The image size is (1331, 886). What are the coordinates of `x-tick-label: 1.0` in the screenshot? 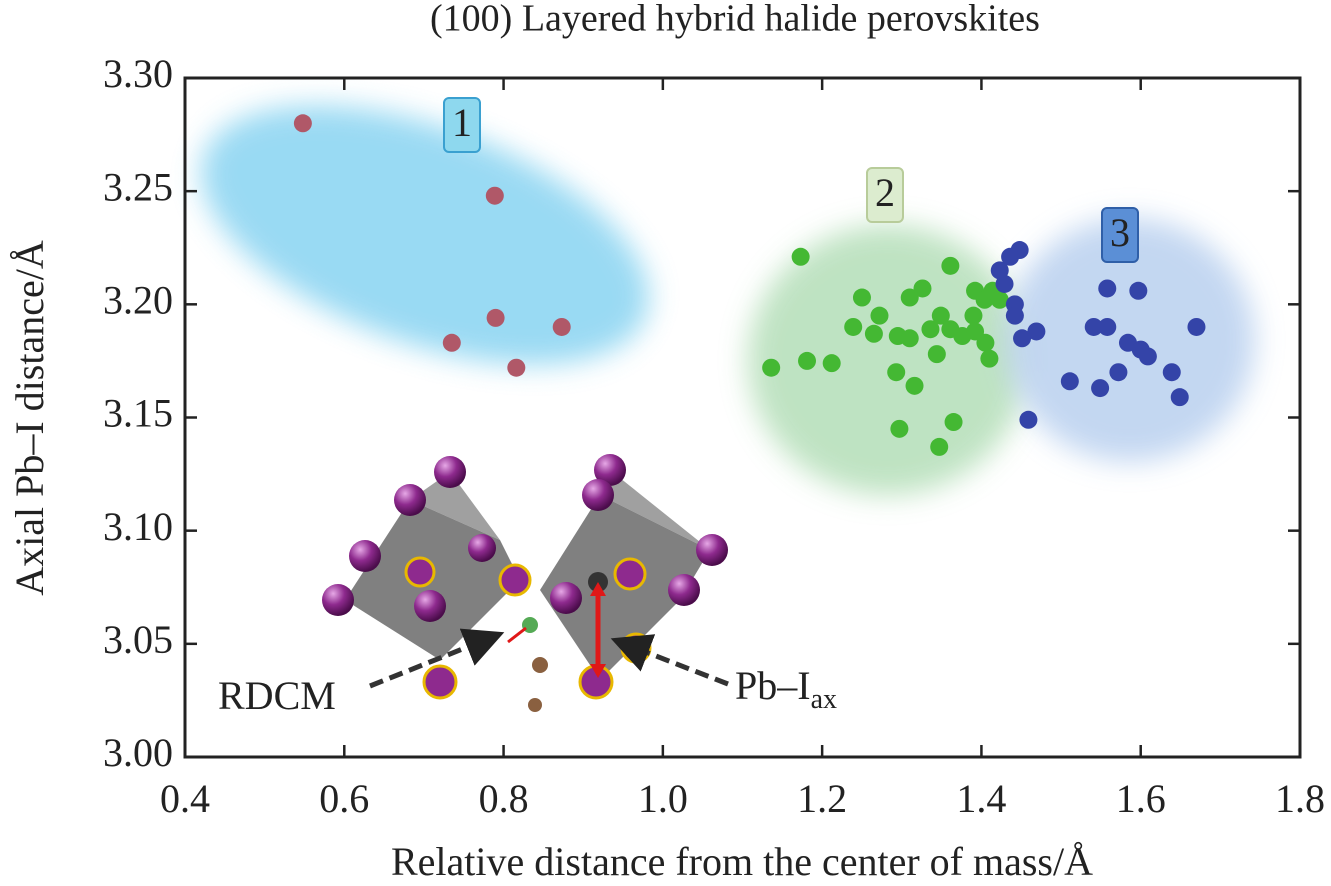 It's located at (663, 798).